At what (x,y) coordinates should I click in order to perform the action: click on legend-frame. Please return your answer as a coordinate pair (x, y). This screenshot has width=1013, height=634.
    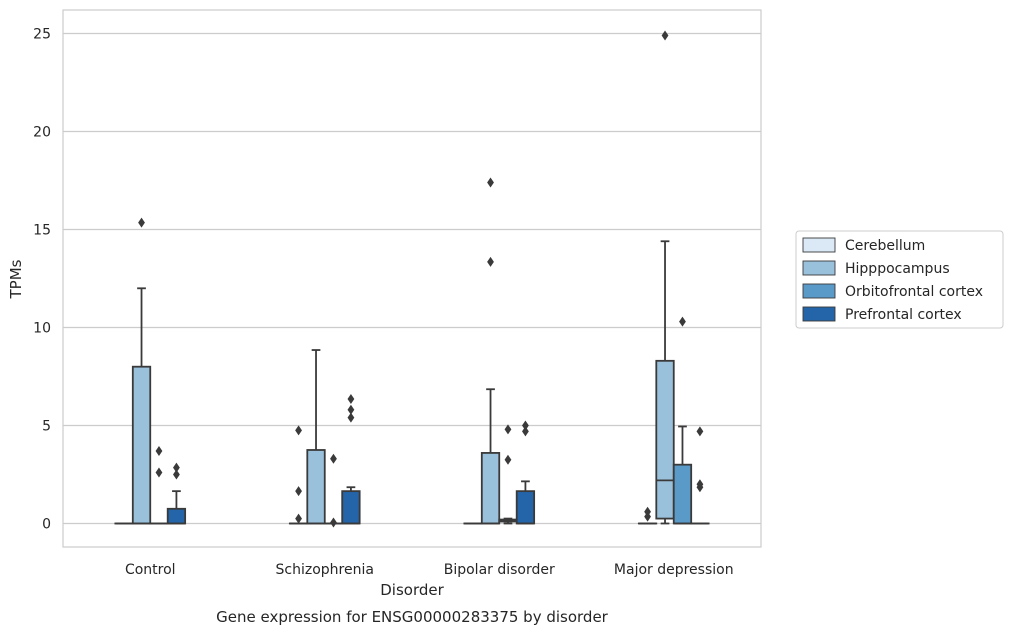
    Looking at the image, I should click on (899, 279).